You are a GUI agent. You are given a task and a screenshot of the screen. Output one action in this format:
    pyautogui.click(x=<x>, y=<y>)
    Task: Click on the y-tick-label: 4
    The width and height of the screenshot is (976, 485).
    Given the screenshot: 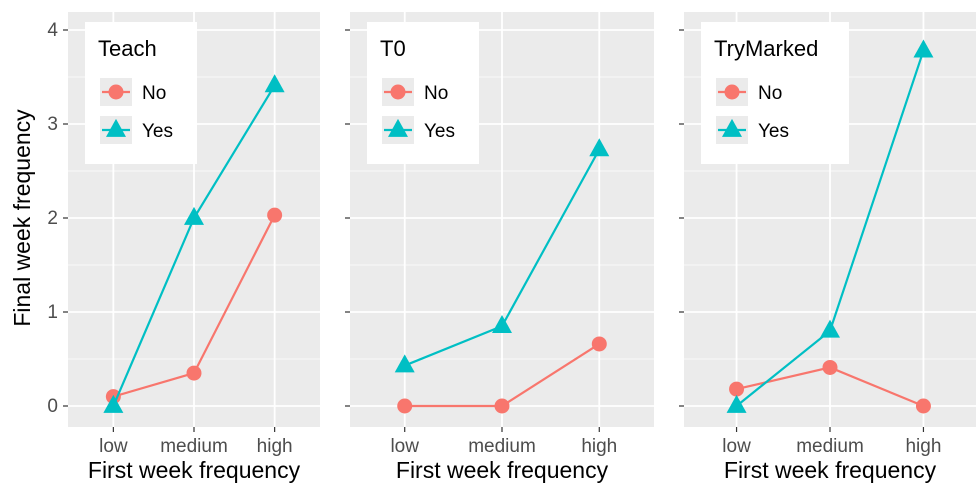 What is the action you would take?
    pyautogui.click(x=52, y=30)
    